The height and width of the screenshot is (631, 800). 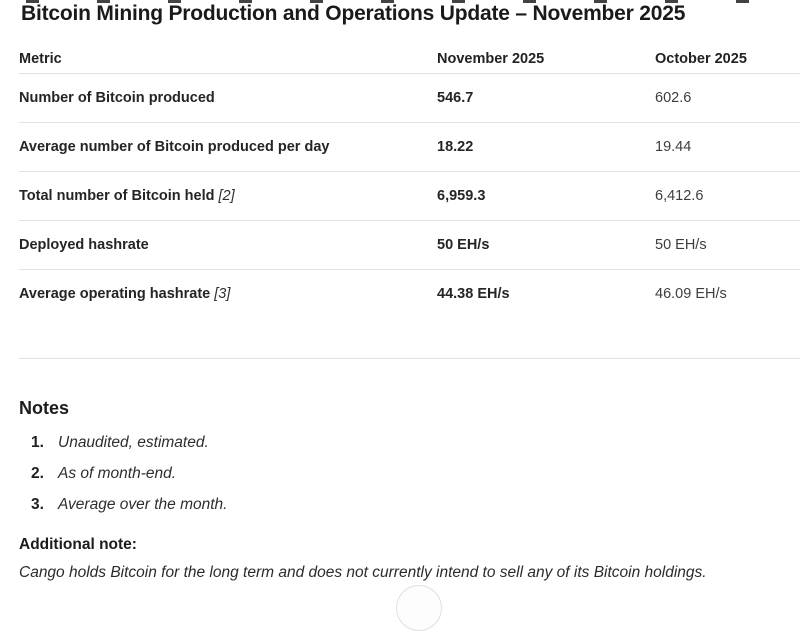 What do you see at coordinates (394, 1) in the screenshot?
I see `clipped-text-artifact` at bounding box center [394, 1].